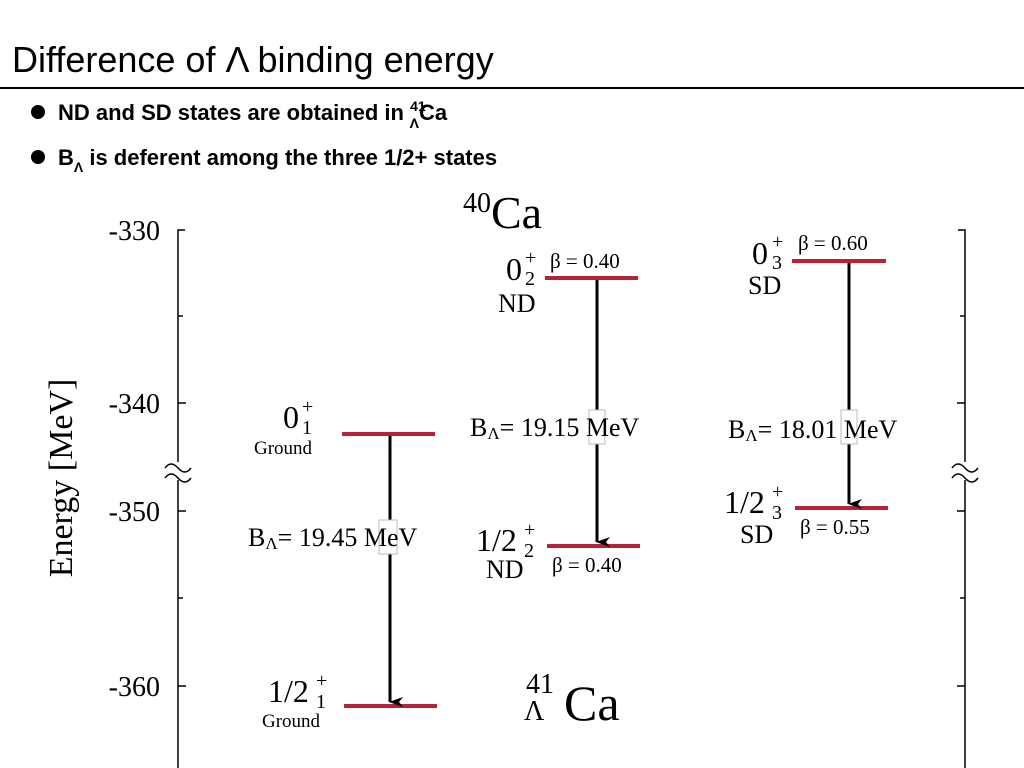 The width and height of the screenshot is (1024, 768). Describe the element at coordinates (540, 684) in the screenshot. I see `mass-number: 41` at that location.